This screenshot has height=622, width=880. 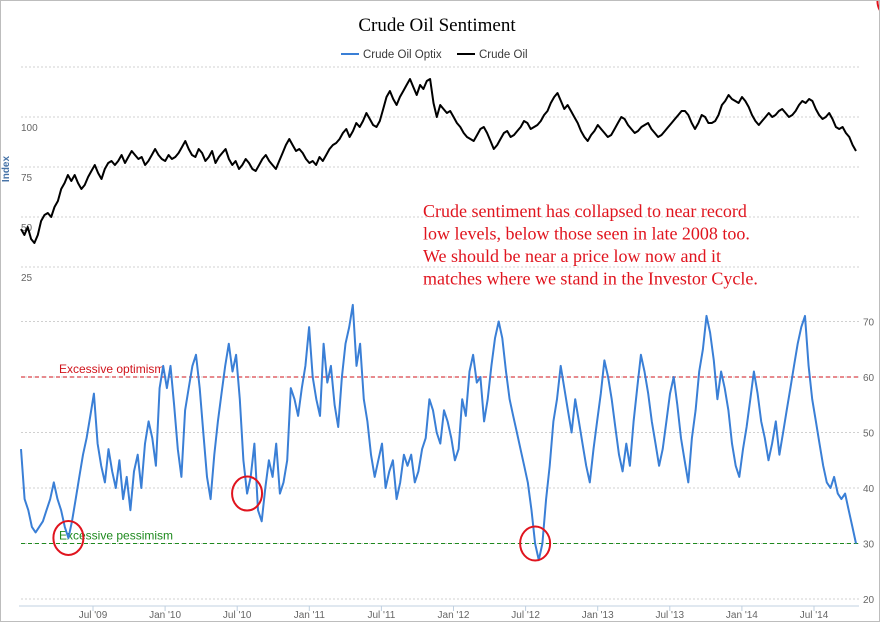 I want to click on bottom-y-tick-label: 20, so click(x=869, y=600).